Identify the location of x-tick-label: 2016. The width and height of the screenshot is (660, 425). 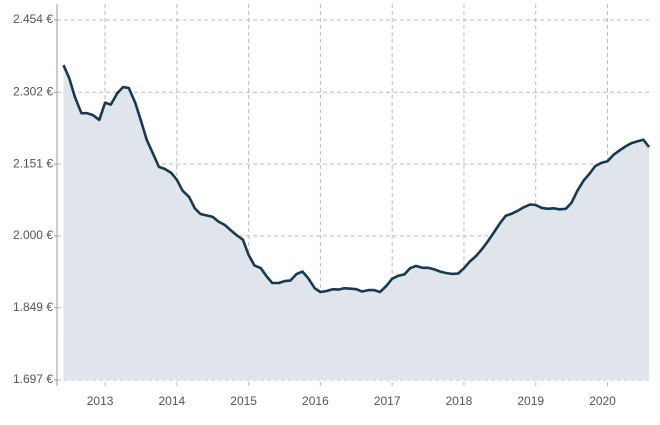
(315, 401).